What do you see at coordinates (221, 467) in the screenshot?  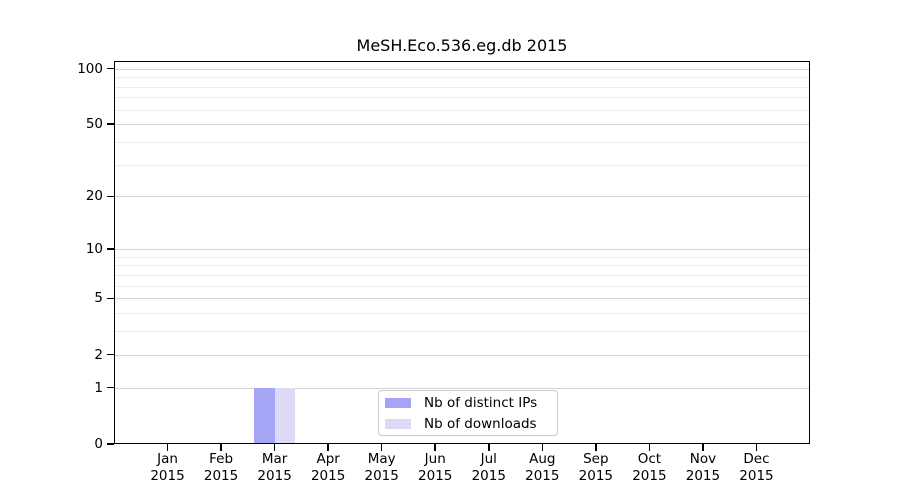 I see `x-tick-label: Feb 2015` at bounding box center [221, 467].